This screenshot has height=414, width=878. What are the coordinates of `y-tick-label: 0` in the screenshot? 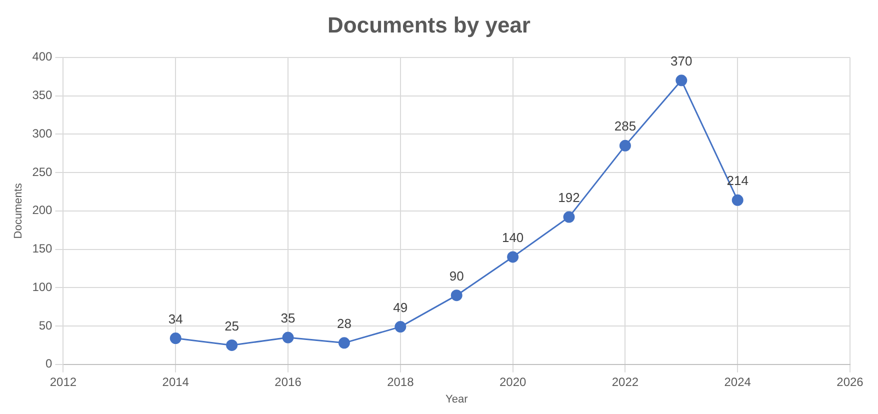 It's located at (49, 363).